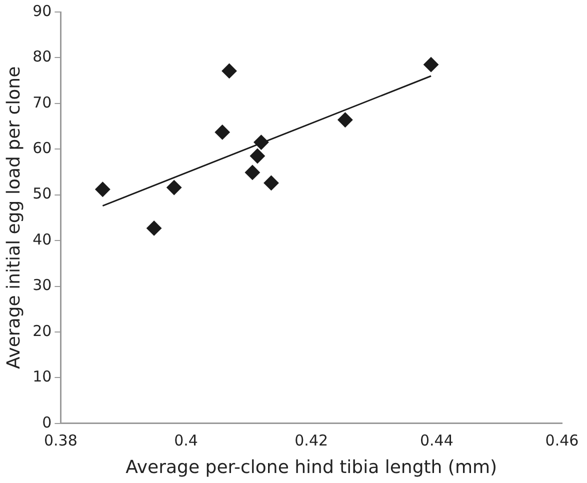  What do you see at coordinates (42, 285) in the screenshot?
I see `y-tick-label: 30` at bounding box center [42, 285].